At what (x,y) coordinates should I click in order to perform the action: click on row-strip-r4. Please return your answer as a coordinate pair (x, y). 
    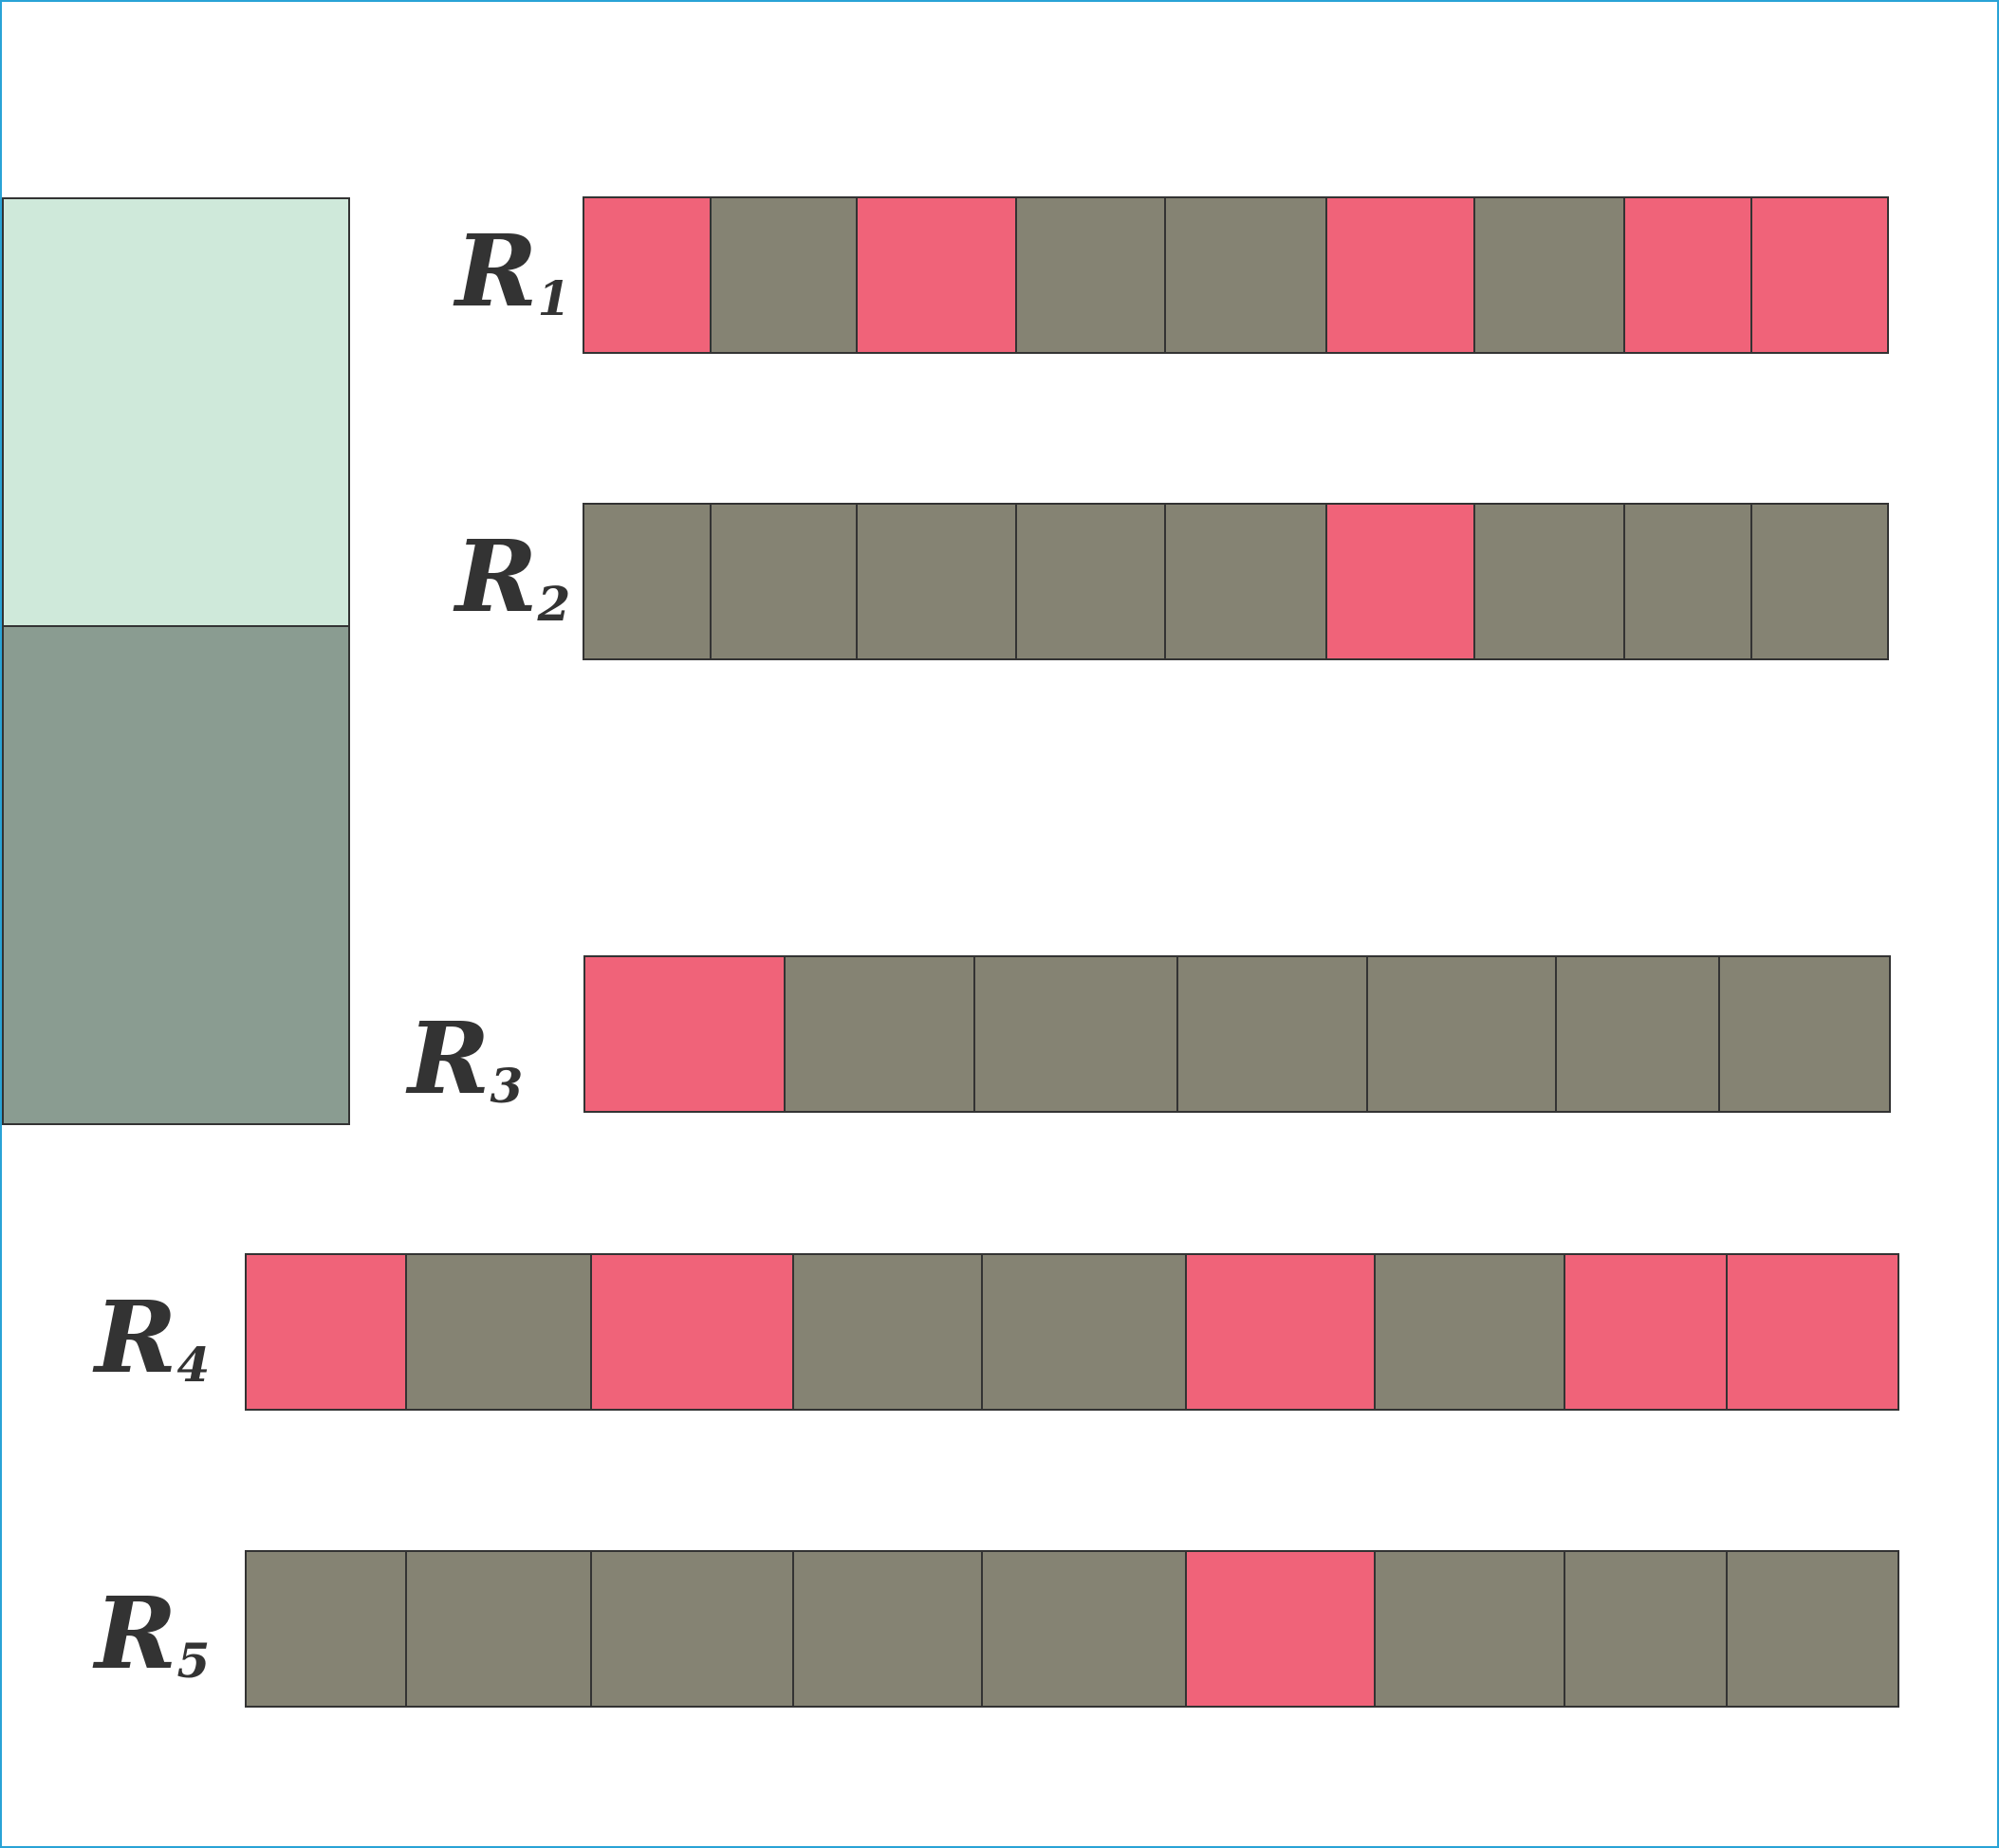
    Looking at the image, I should click on (1072, 1332).